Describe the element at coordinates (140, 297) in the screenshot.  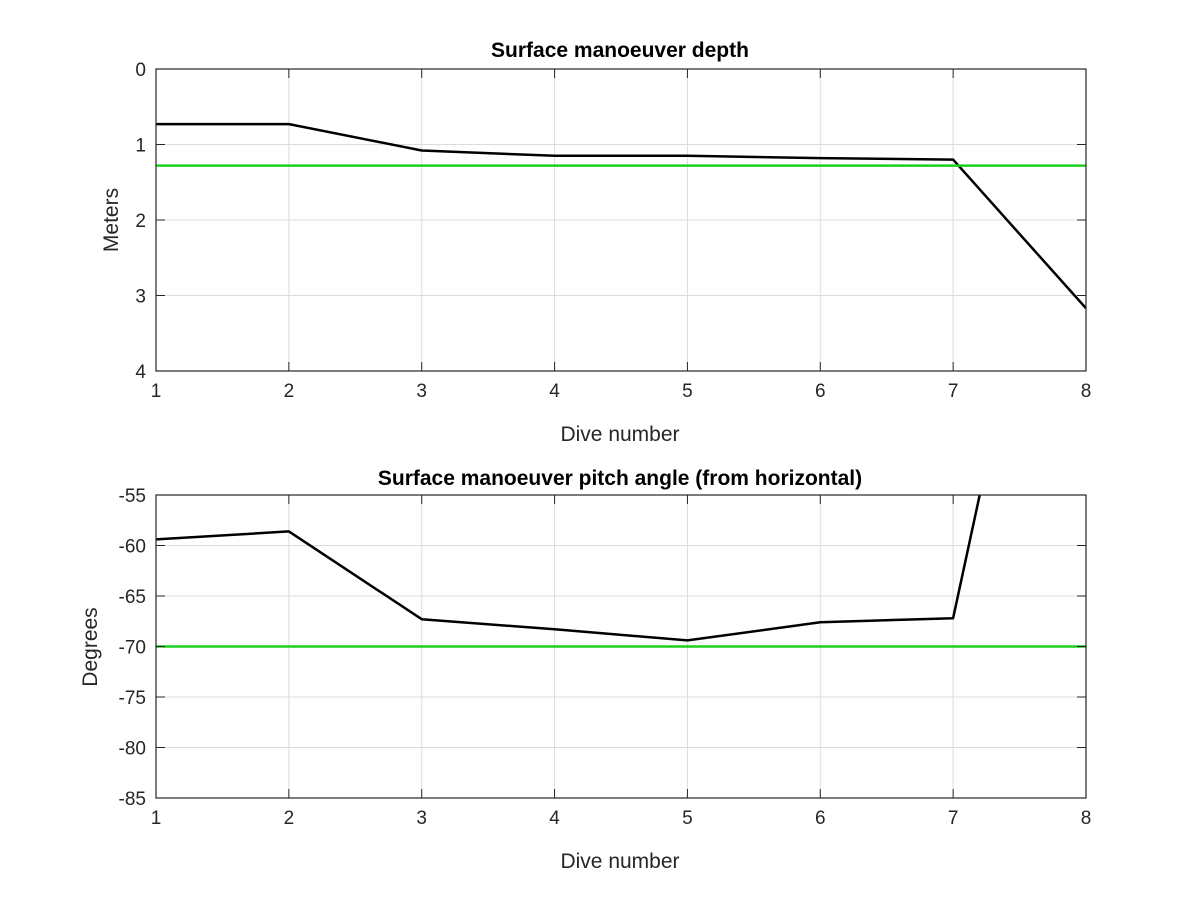
I see `depth-y-tick-label: 3` at that location.